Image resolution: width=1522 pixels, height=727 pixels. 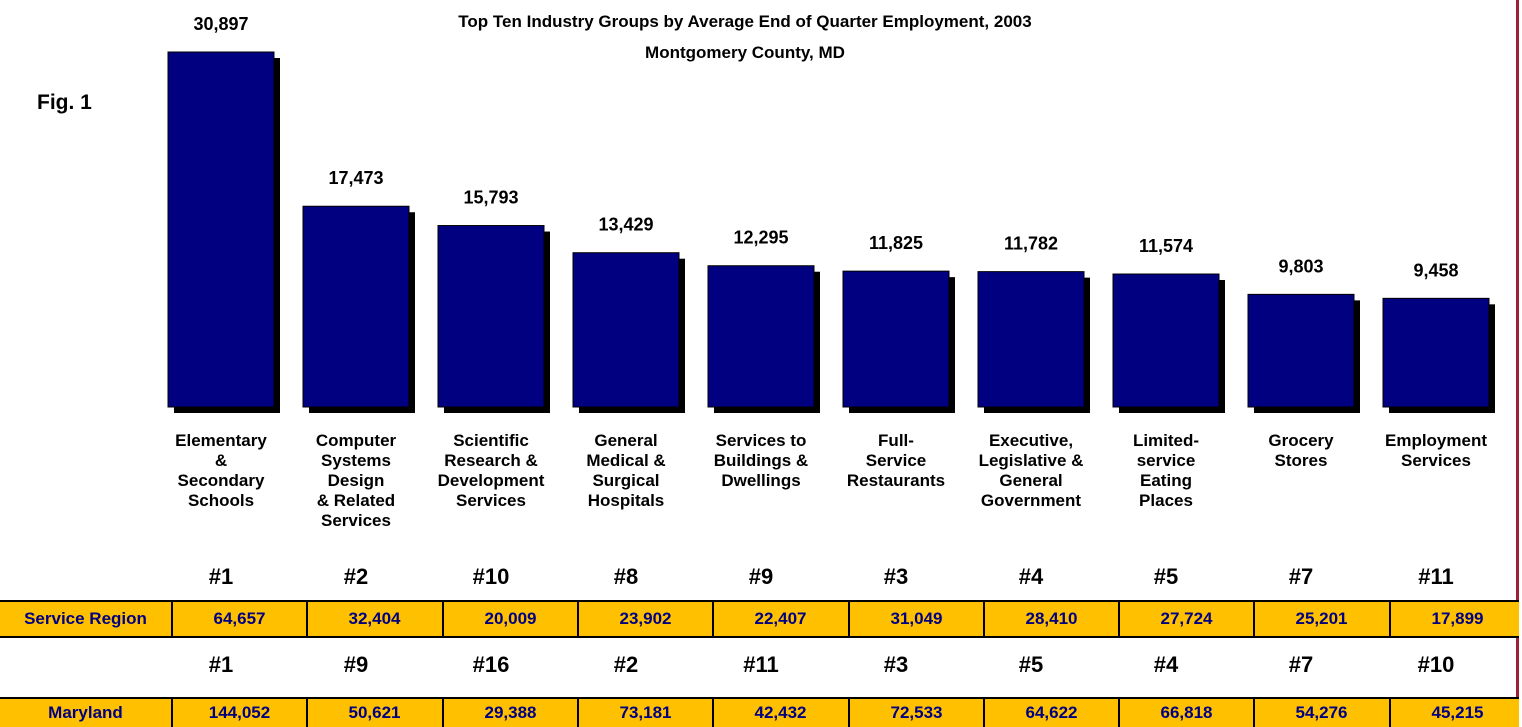 What do you see at coordinates (356, 460) in the screenshot?
I see `category-label-line: Systems` at bounding box center [356, 460].